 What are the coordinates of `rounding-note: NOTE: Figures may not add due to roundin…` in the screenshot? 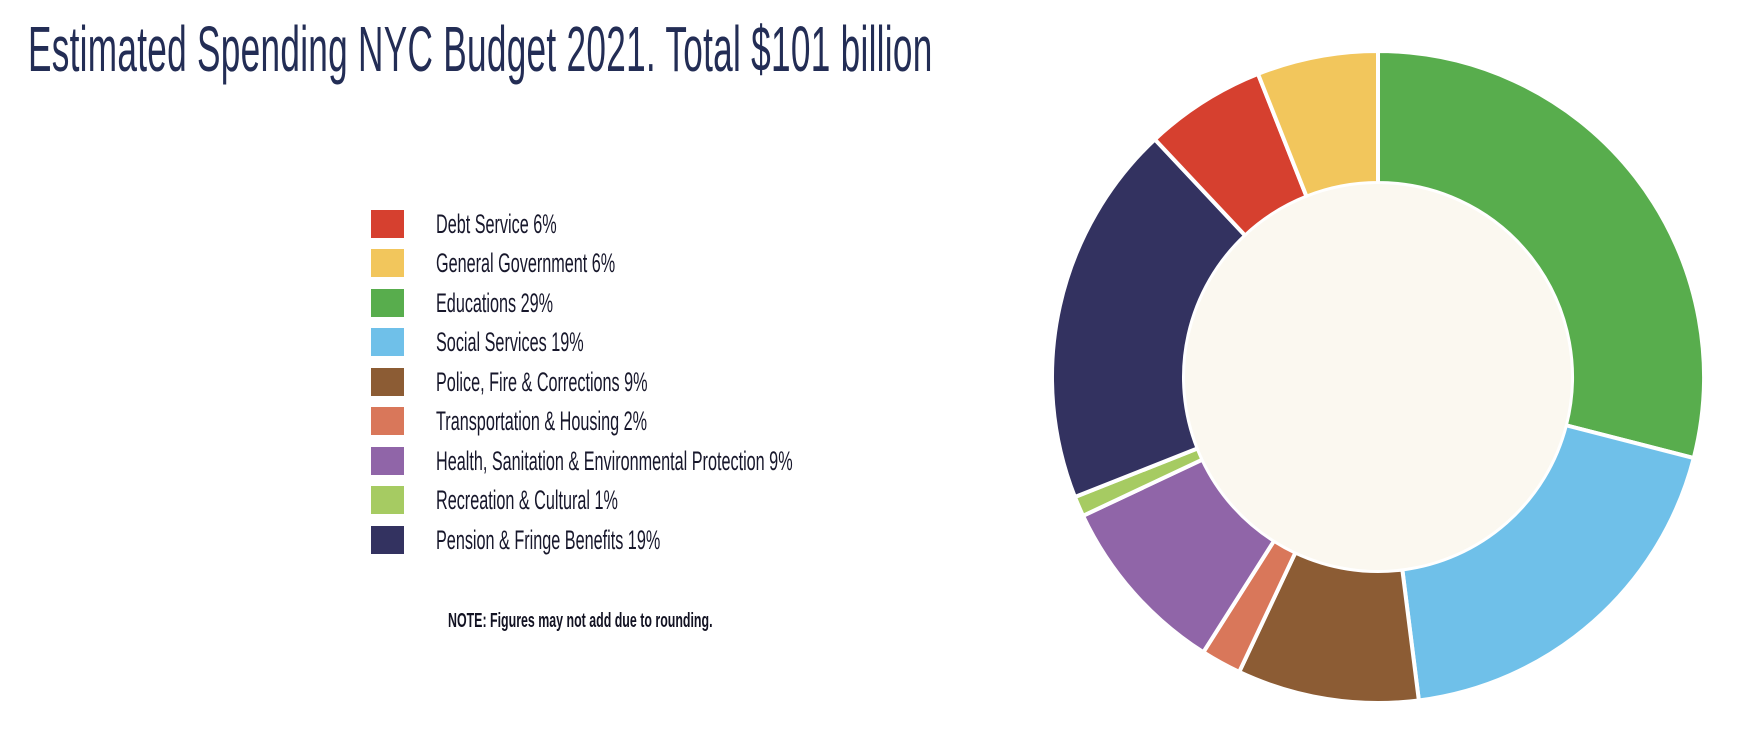 It's located at (580, 621).